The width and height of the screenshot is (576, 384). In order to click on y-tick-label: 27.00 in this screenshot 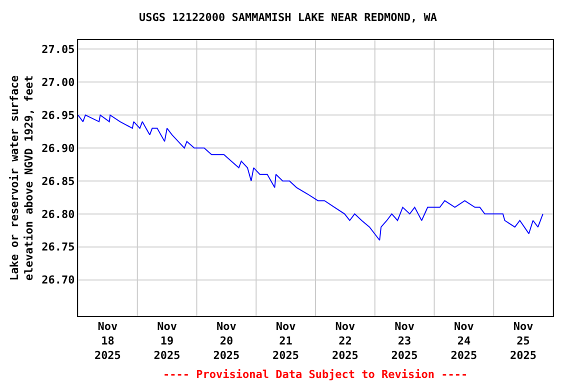, I will do `click(58, 83)`.